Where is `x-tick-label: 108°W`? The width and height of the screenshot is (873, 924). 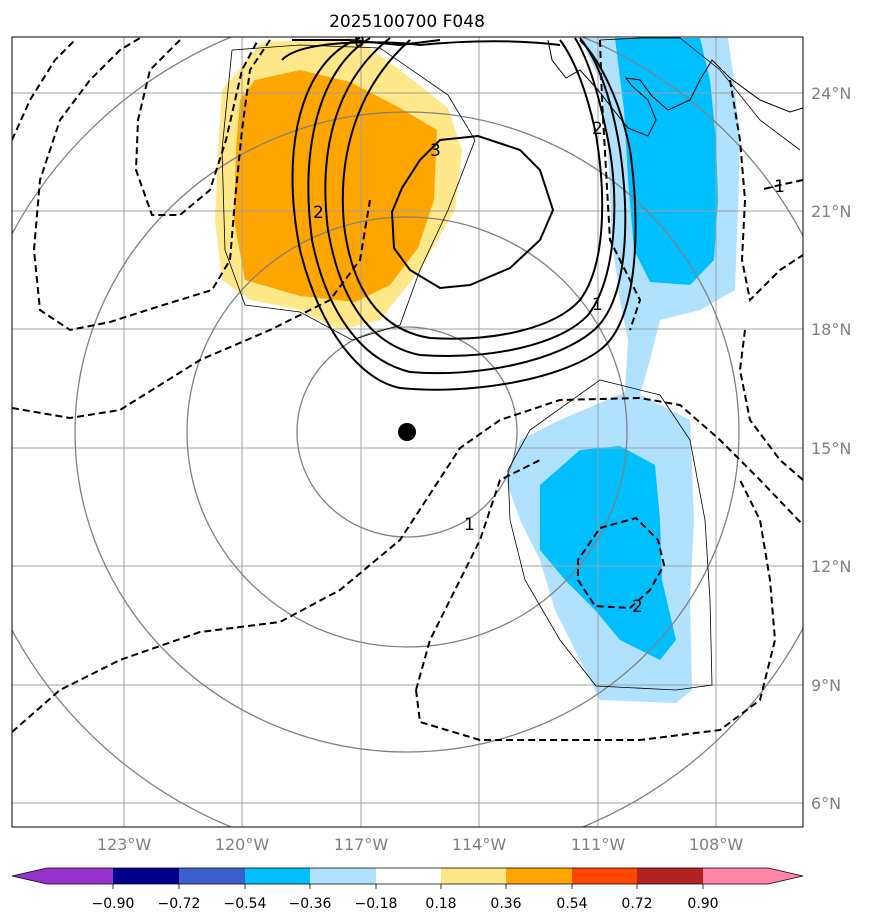
x-tick-label: 108°W is located at coordinates (716, 844).